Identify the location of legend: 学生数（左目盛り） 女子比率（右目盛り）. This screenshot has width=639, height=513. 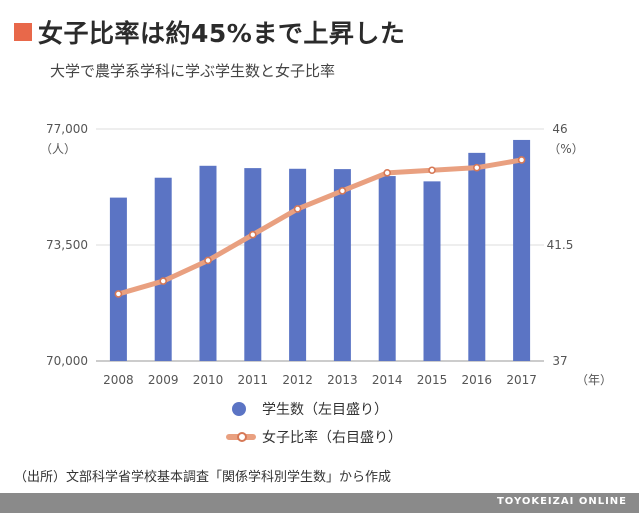
(314, 423).